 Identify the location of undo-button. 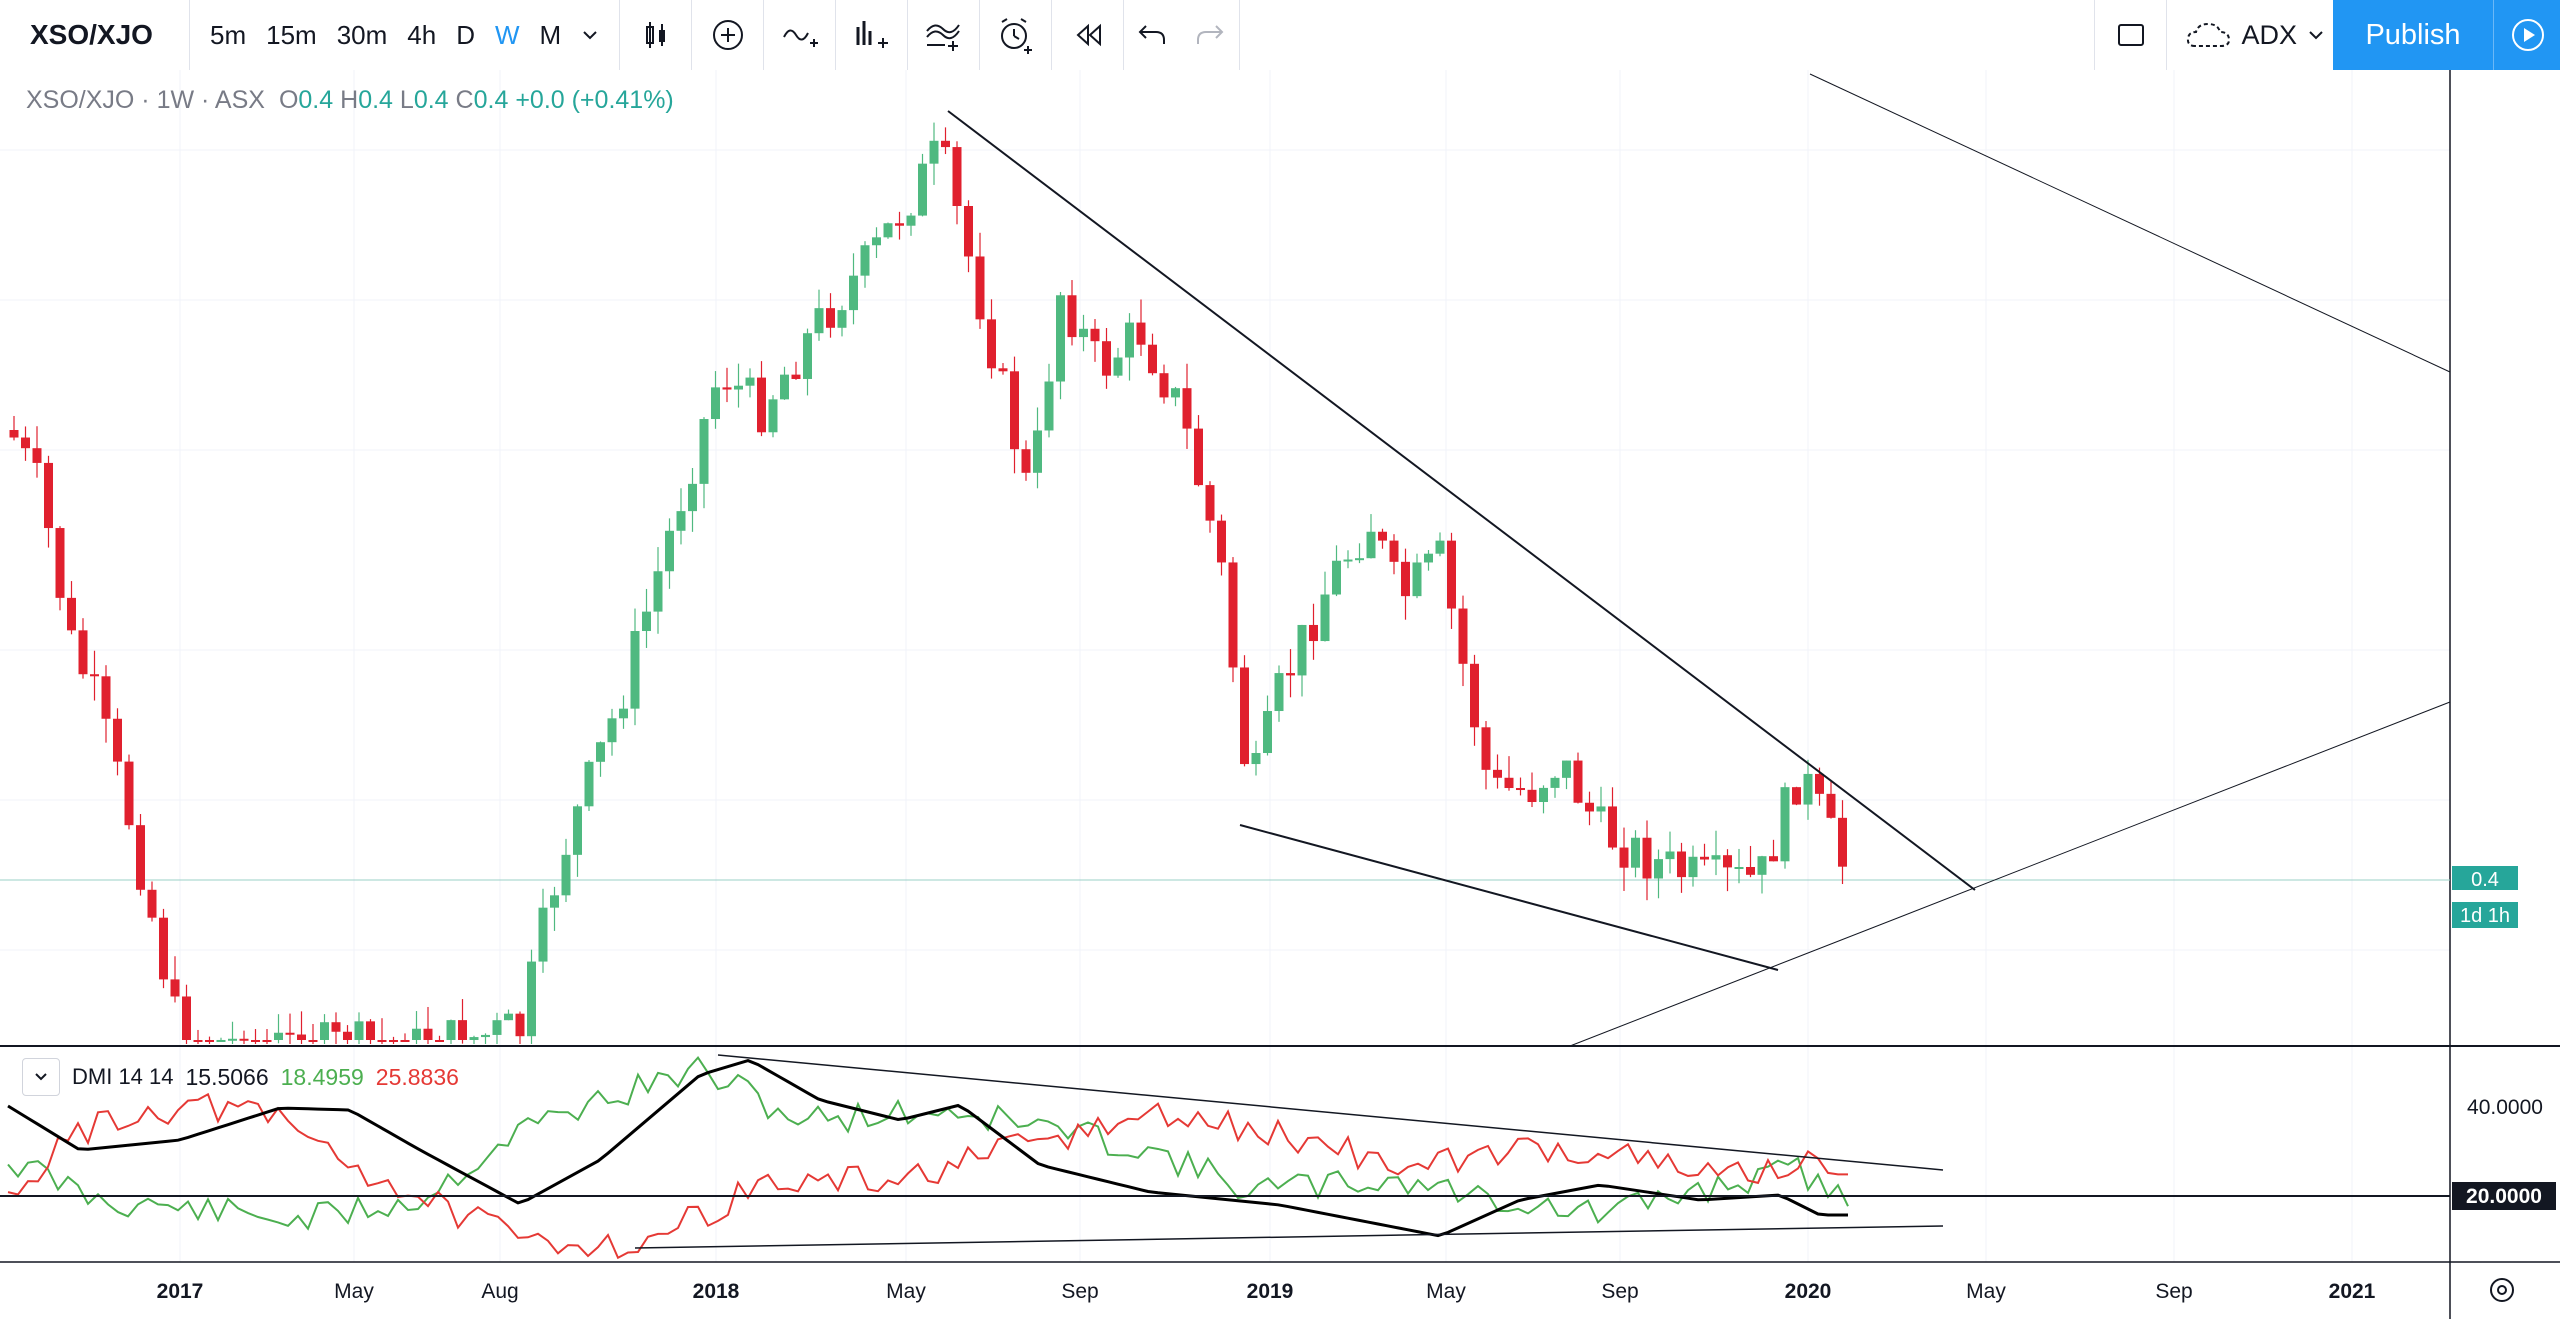
(1152, 35).